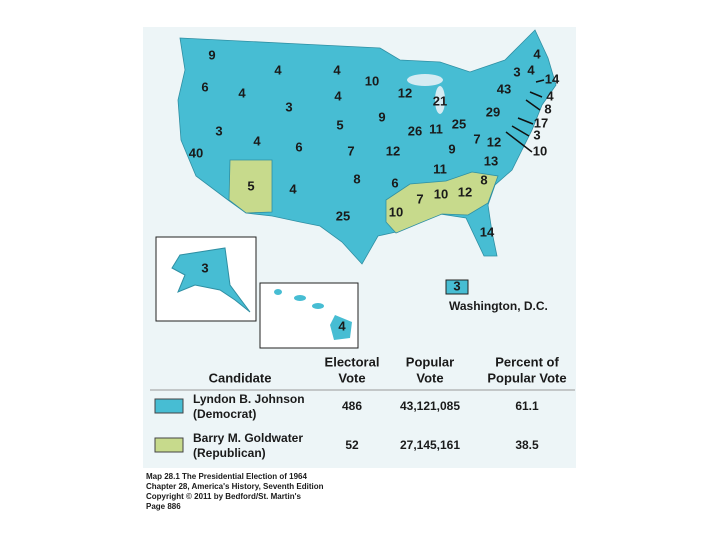 Image resolution: width=720 pixels, height=540 pixels. Describe the element at coordinates (211, 280) in the screenshot. I see `alaska` at that location.